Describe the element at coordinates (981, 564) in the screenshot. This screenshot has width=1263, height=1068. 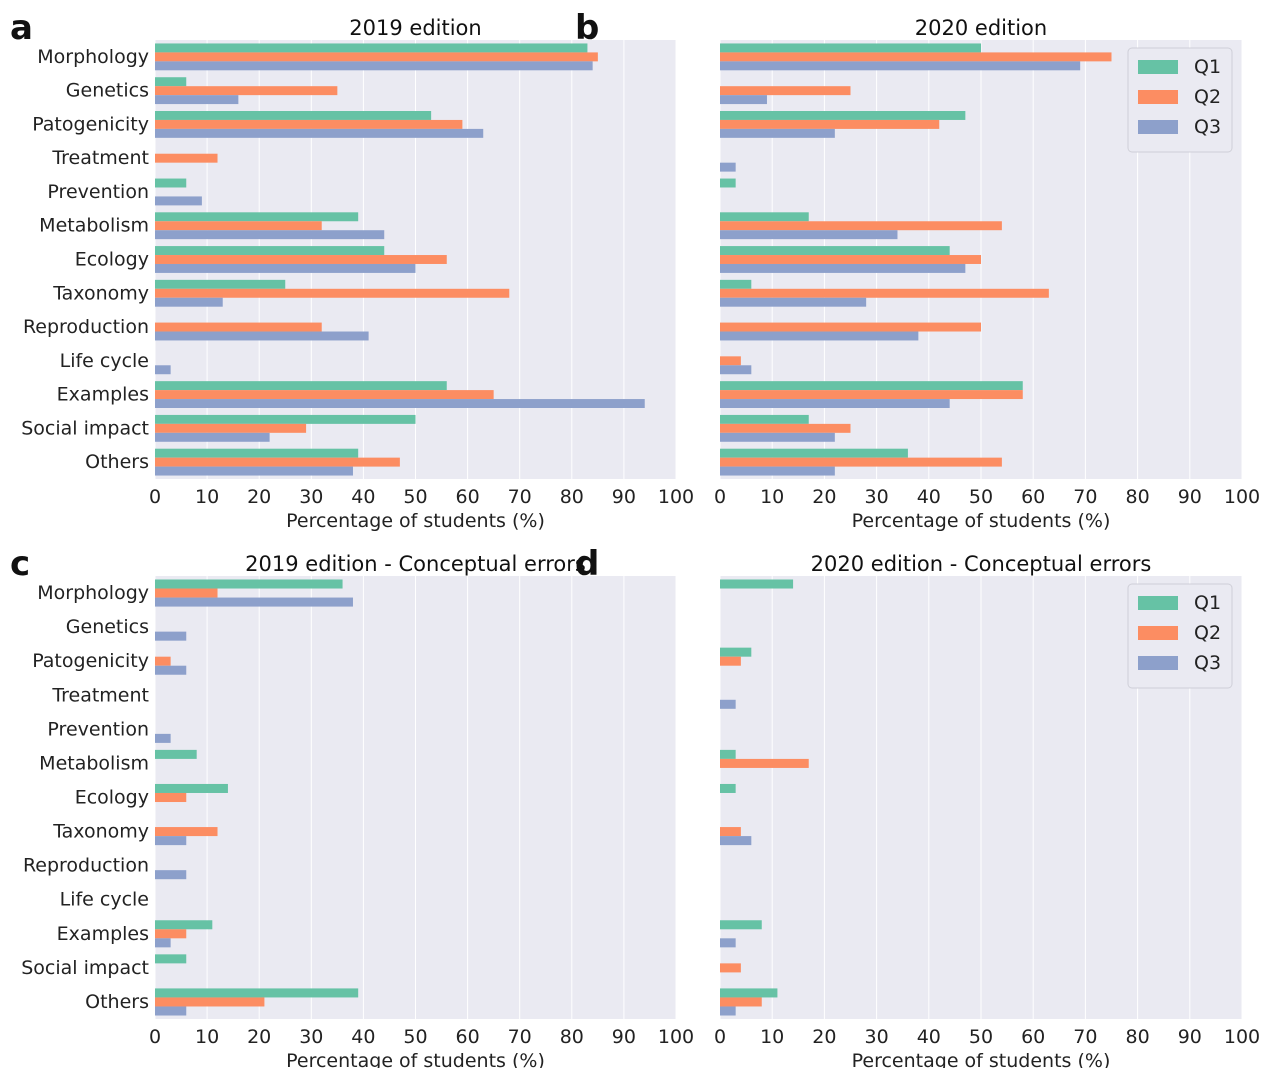
I see `panel-title: 2020 edition - Conceptual errors` at that location.